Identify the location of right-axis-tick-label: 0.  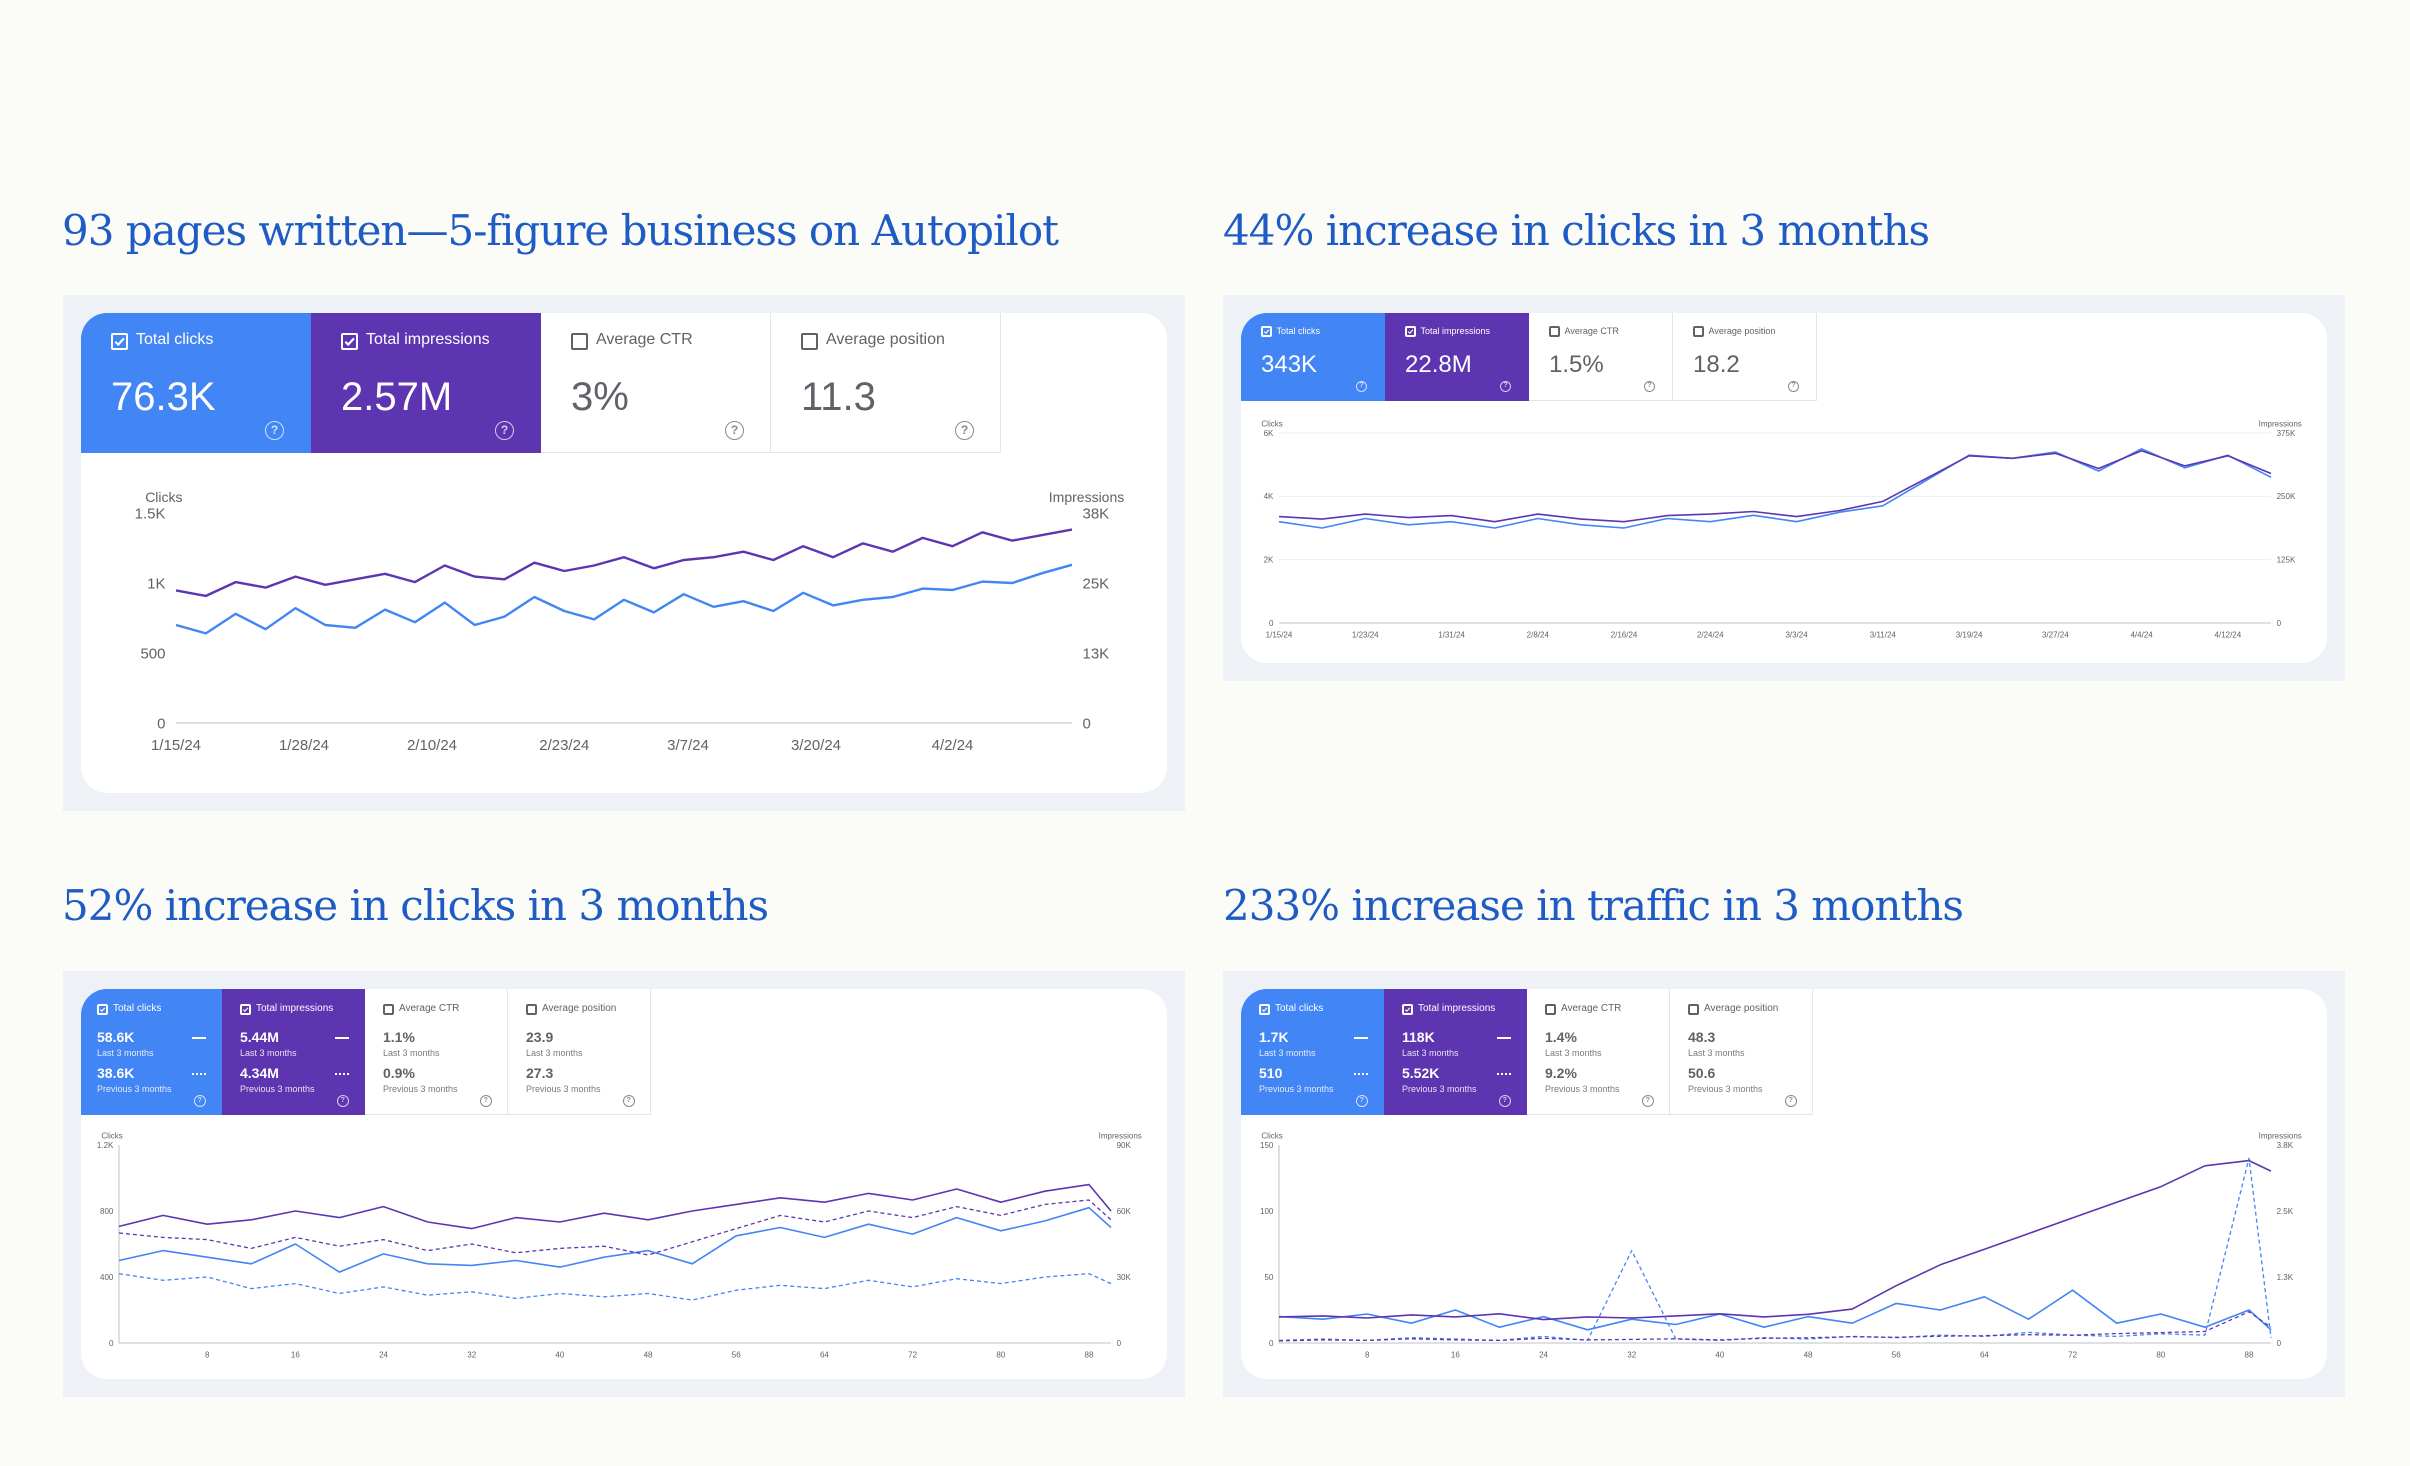
(2279, 1343).